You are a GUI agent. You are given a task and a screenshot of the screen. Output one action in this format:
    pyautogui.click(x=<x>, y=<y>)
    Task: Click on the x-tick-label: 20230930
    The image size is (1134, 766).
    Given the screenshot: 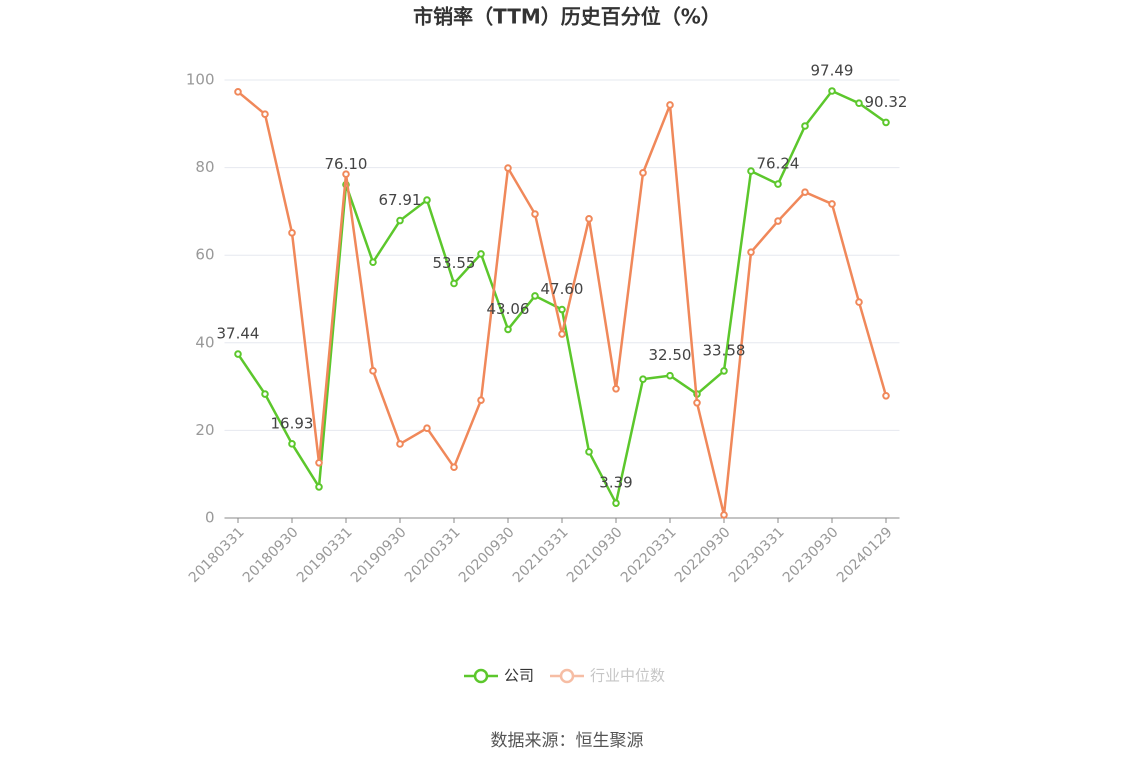 What is the action you would take?
    pyautogui.click(x=811, y=555)
    